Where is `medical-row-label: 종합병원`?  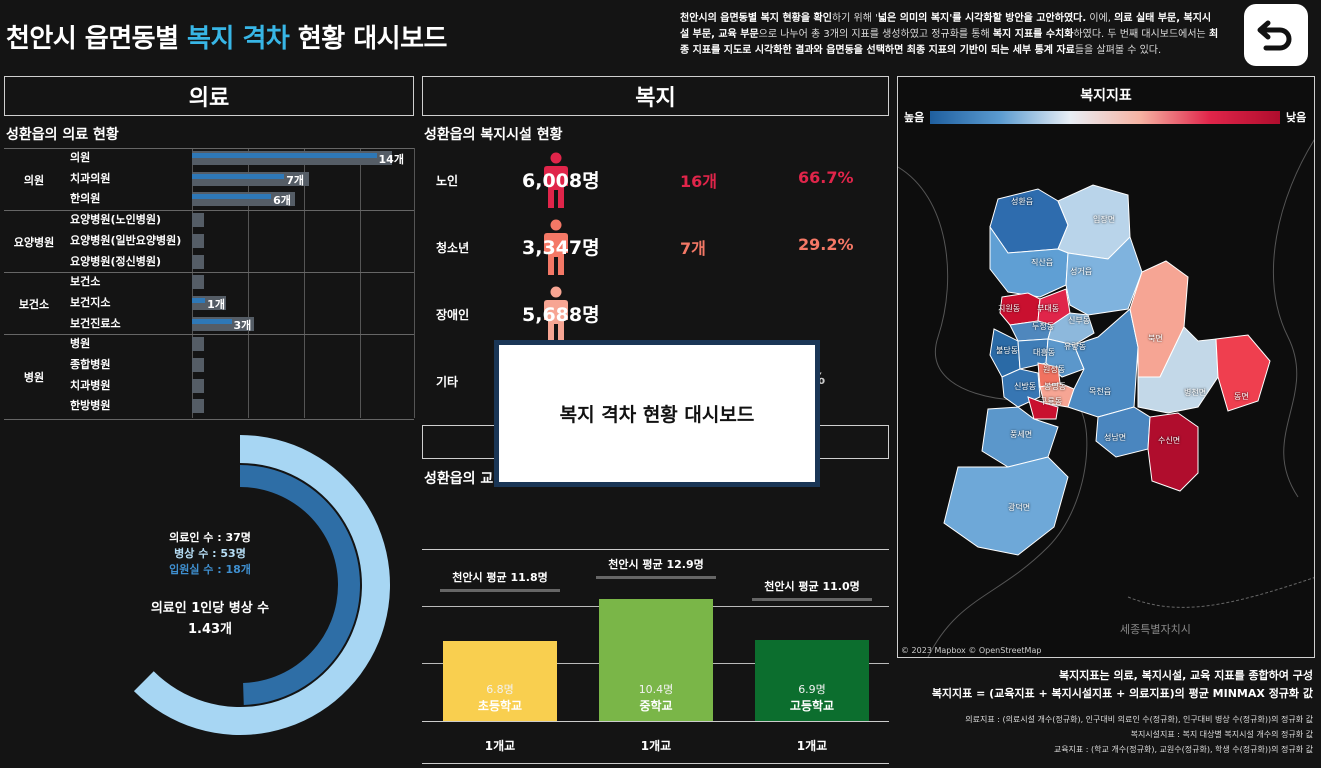
medical-row-label: 종합병원 is located at coordinates (90, 364).